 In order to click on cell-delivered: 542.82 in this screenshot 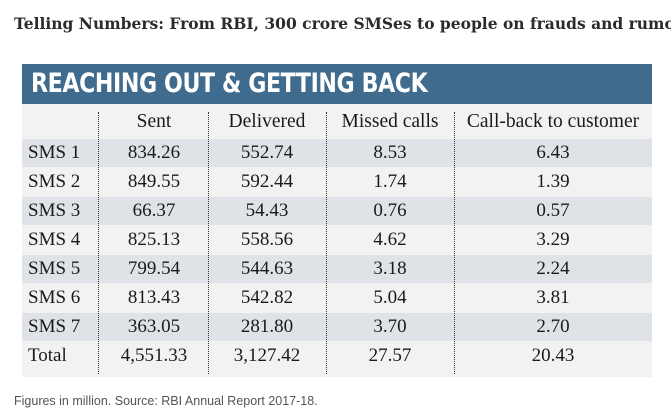, I will do `click(267, 297)`.